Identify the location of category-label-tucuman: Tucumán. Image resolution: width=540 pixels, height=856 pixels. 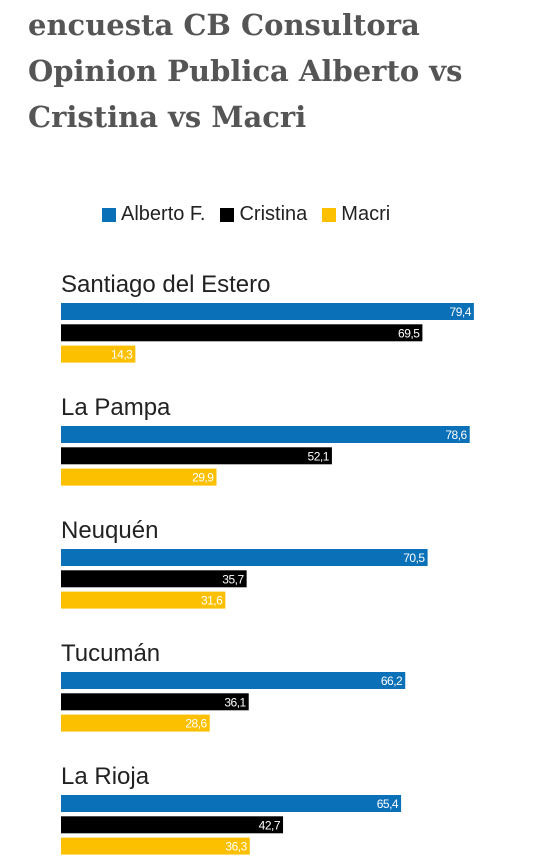
(110, 653).